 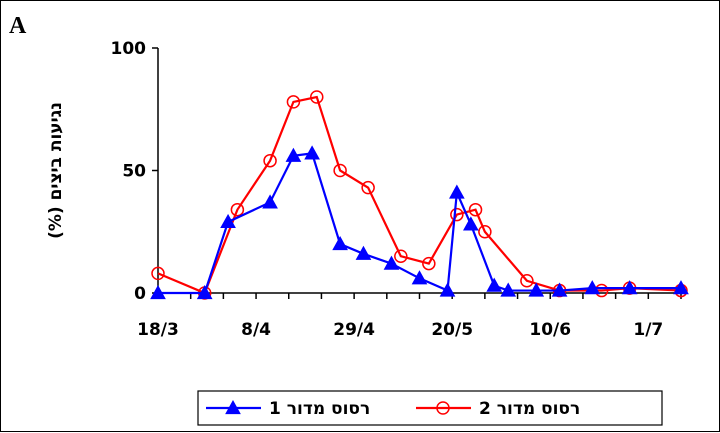 I want to click on x-tick-label: 10/6, so click(x=550, y=330).